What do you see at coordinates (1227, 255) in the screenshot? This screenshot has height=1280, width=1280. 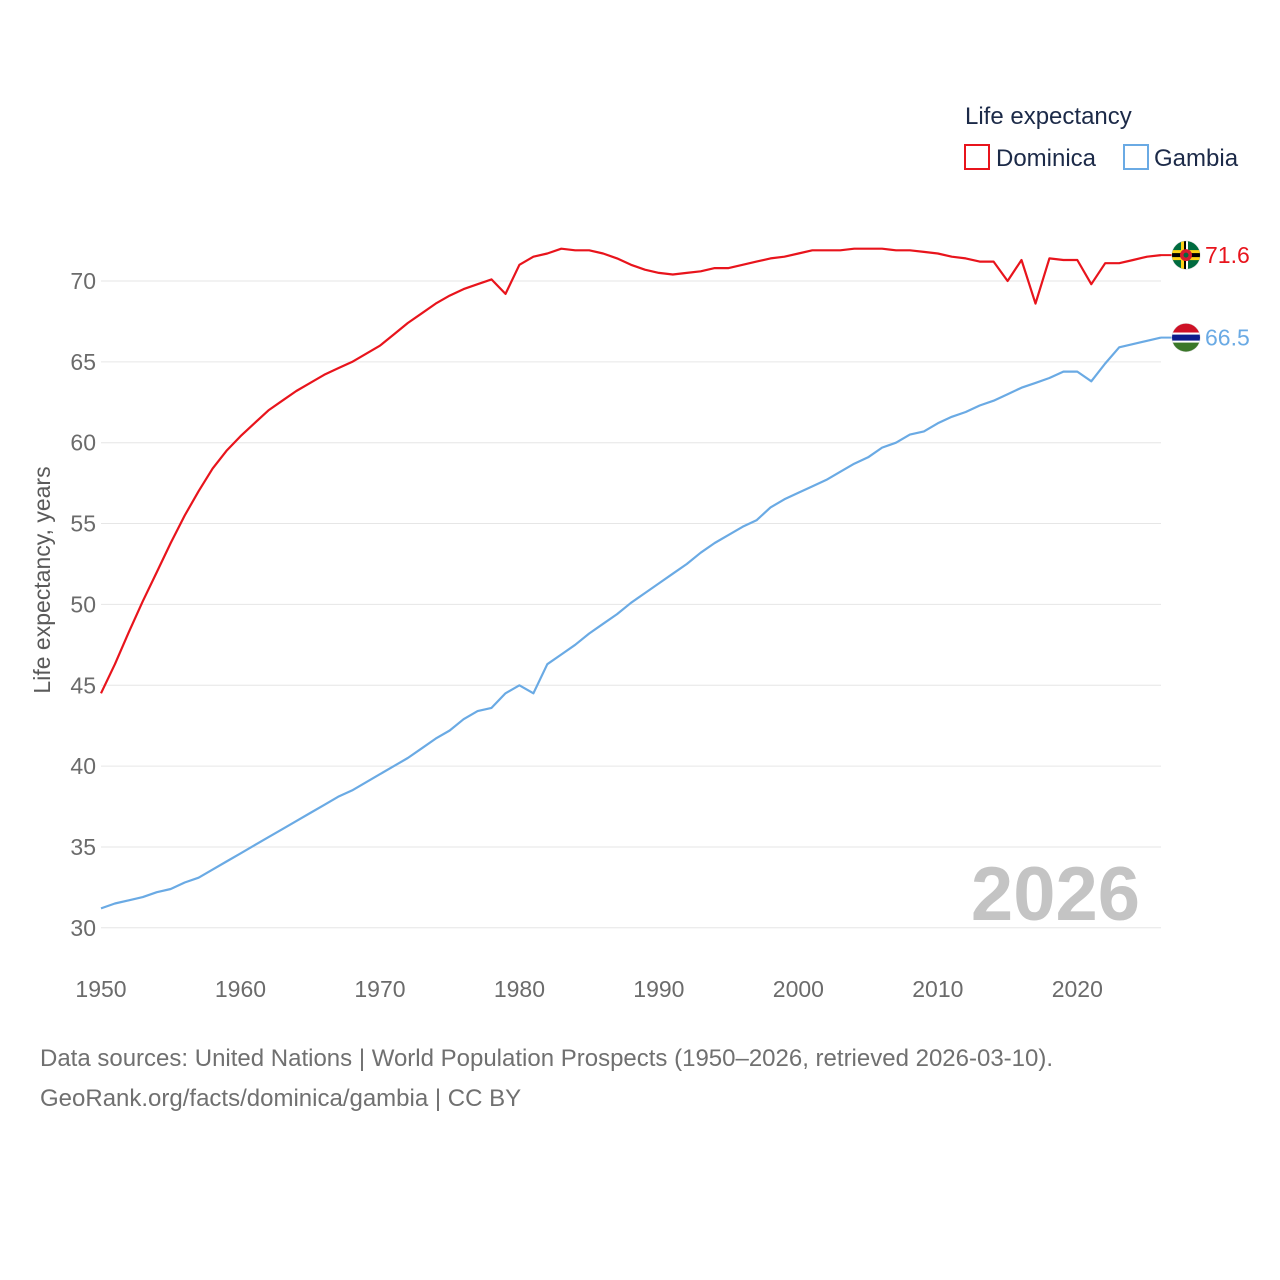 I see `end-value-label-dominica: 71.6` at bounding box center [1227, 255].